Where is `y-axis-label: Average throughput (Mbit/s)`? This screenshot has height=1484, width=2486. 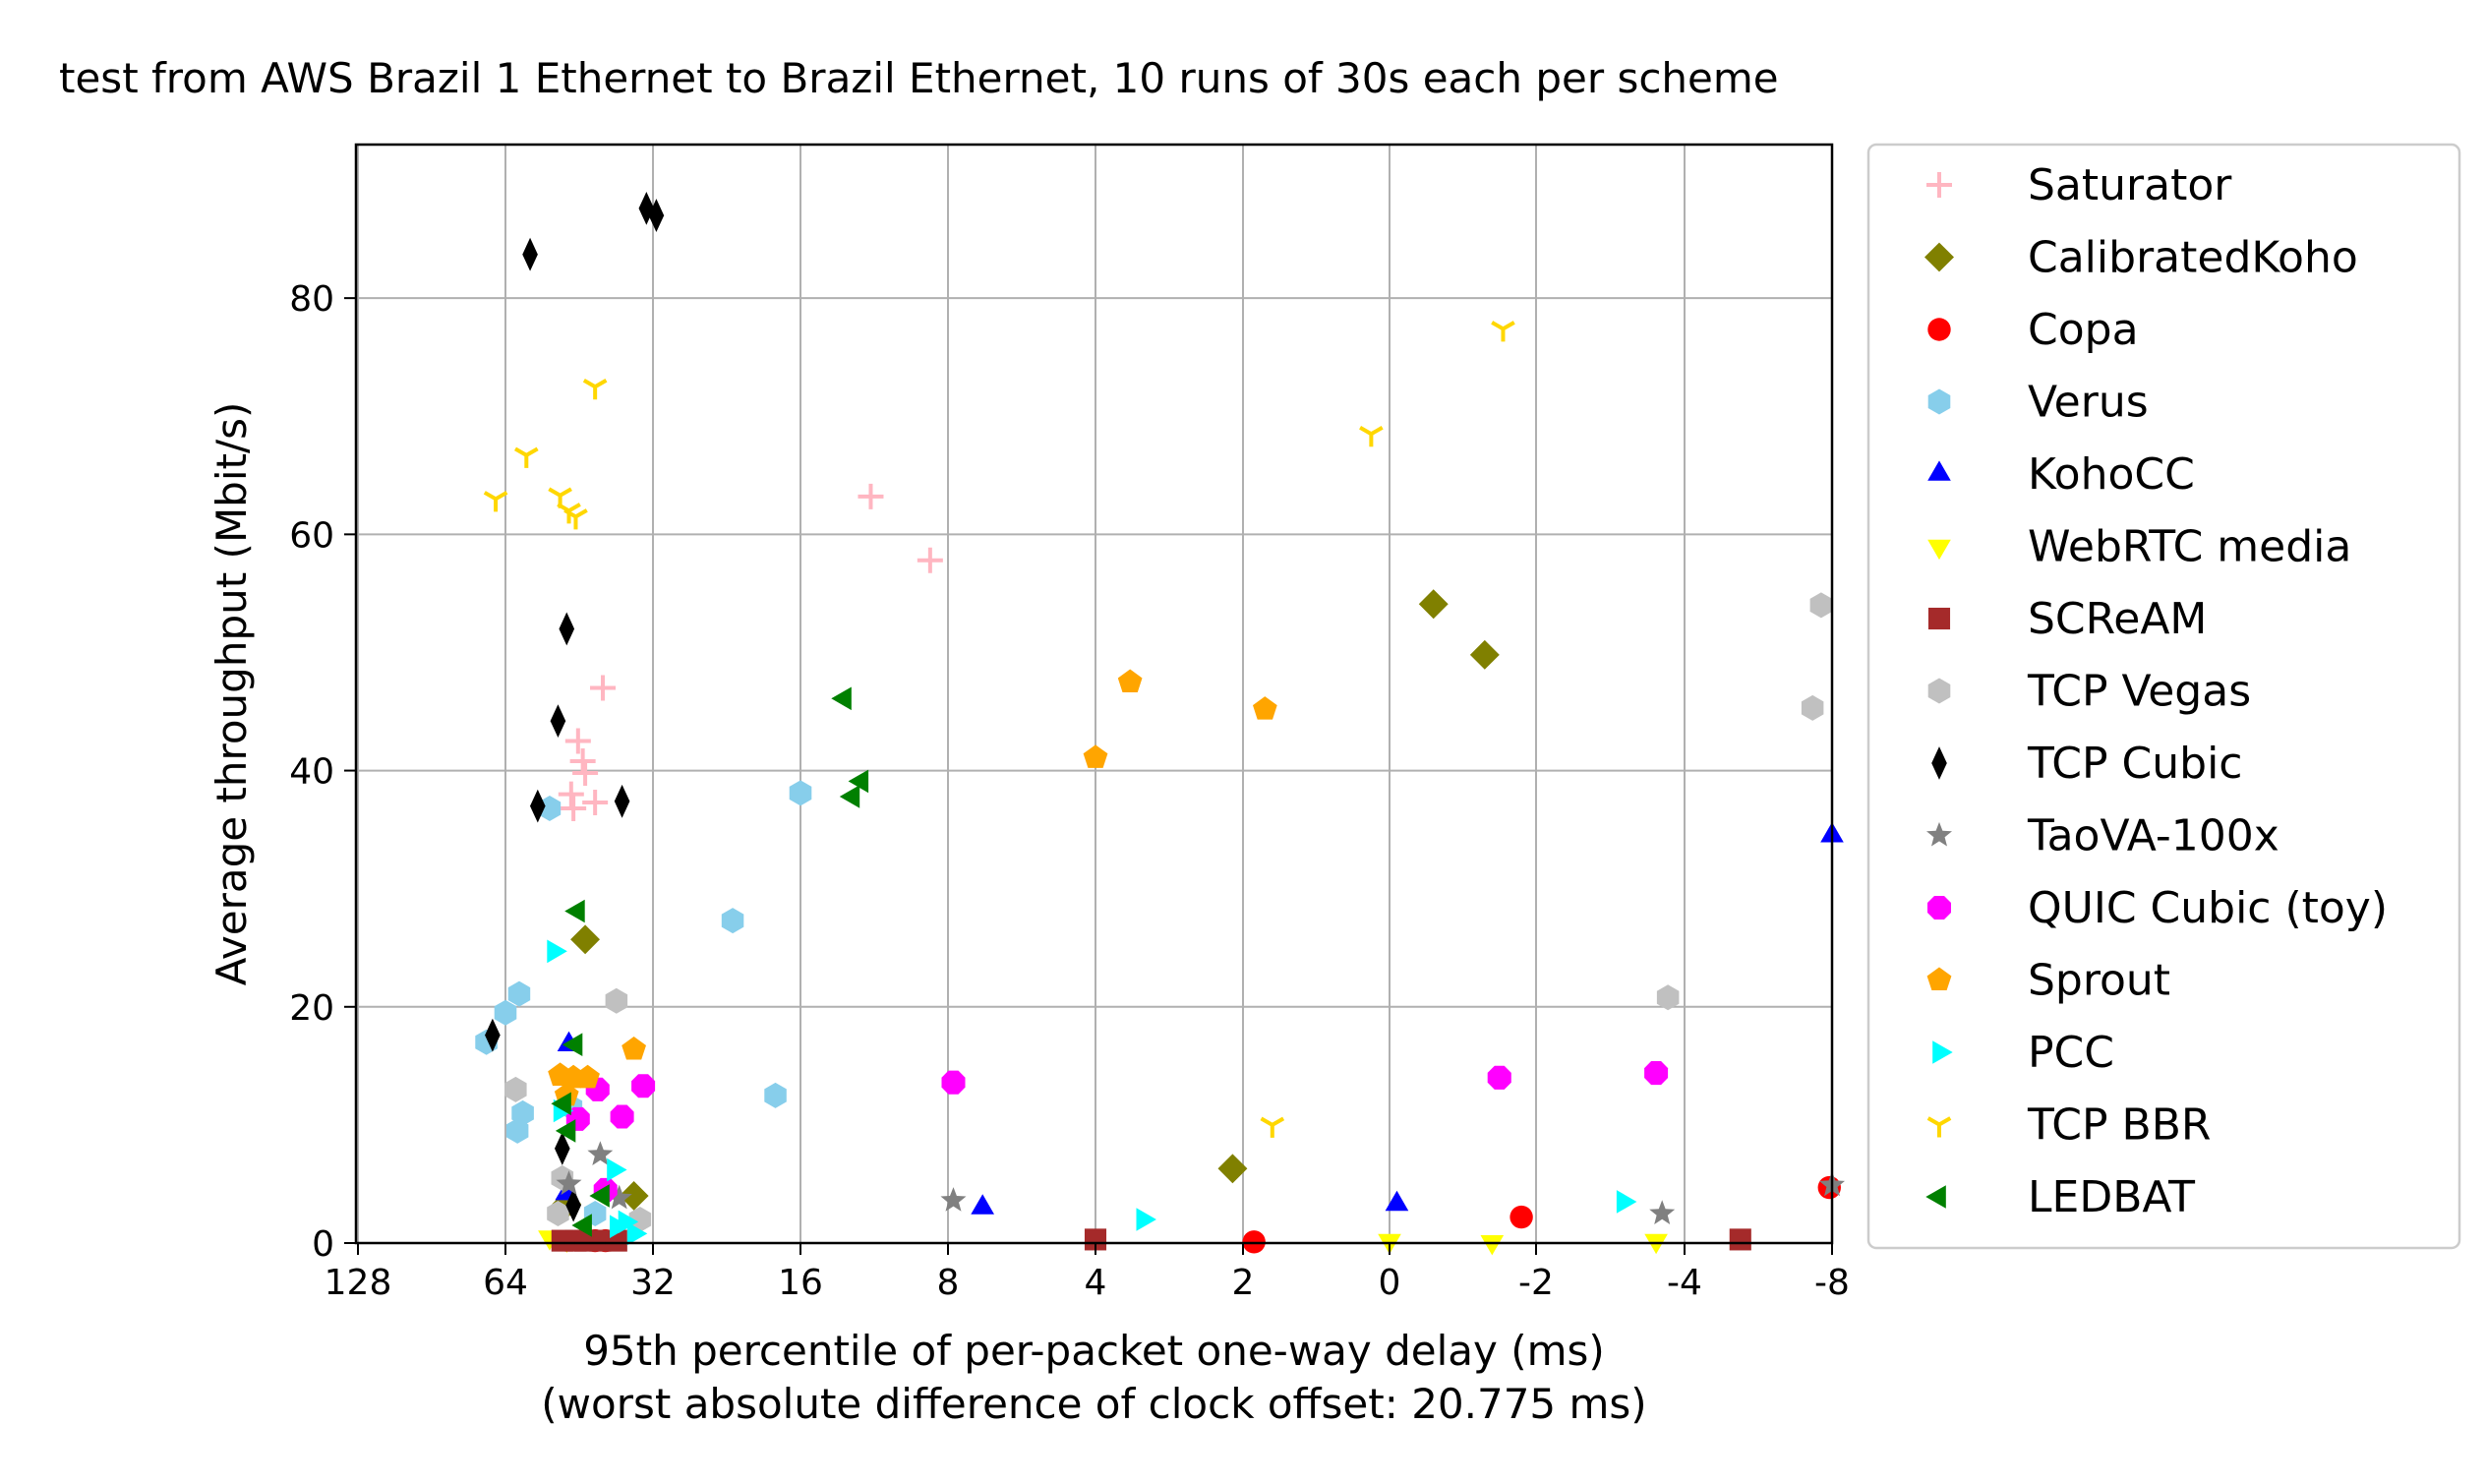 y-axis-label: Average throughput (Mbit/s) is located at coordinates (232, 694).